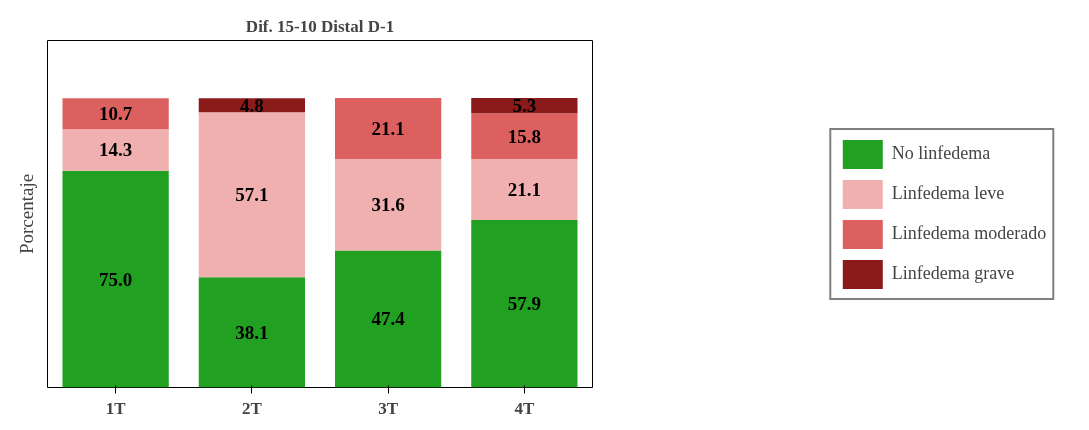 The height and width of the screenshot is (430, 1089). I want to click on data-label: 75.0, so click(116, 279).